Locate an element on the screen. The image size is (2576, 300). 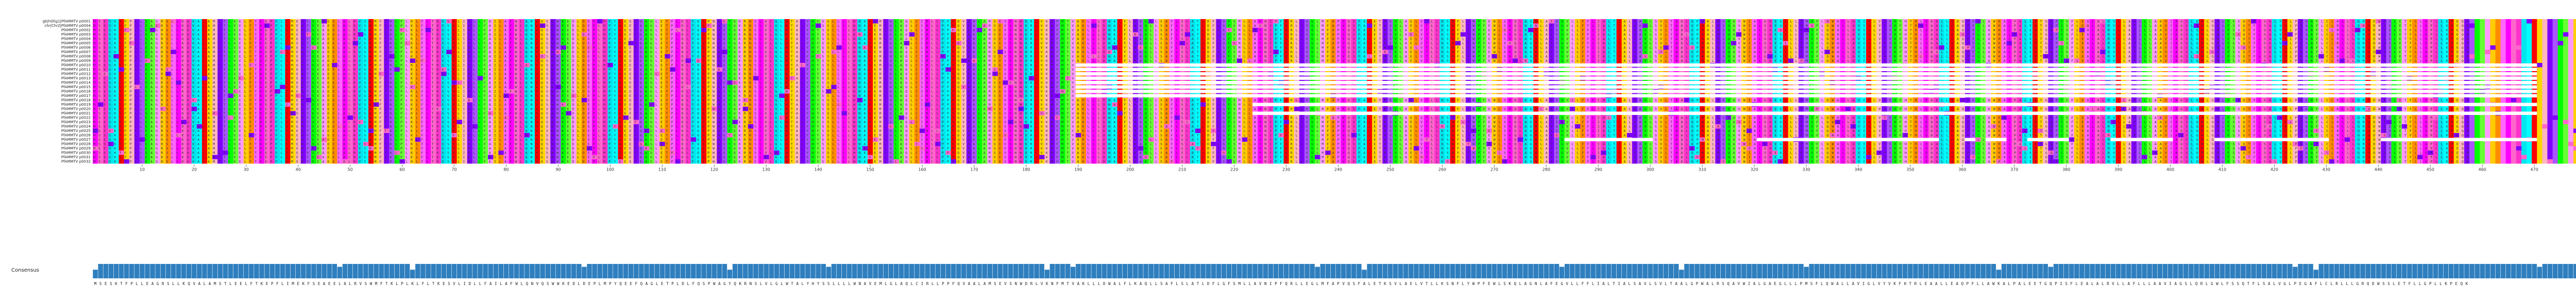
sequence-label: PfAMMTV p0024 is located at coordinates (76, 127).